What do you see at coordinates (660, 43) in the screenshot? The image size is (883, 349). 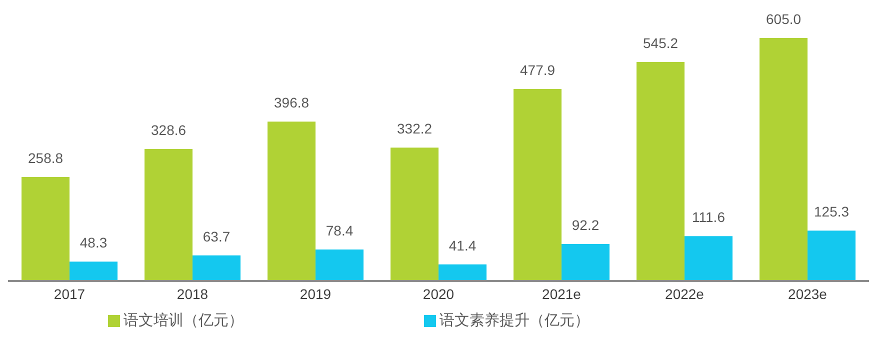 I see `data-label: 545.2` at bounding box center [660, 43].